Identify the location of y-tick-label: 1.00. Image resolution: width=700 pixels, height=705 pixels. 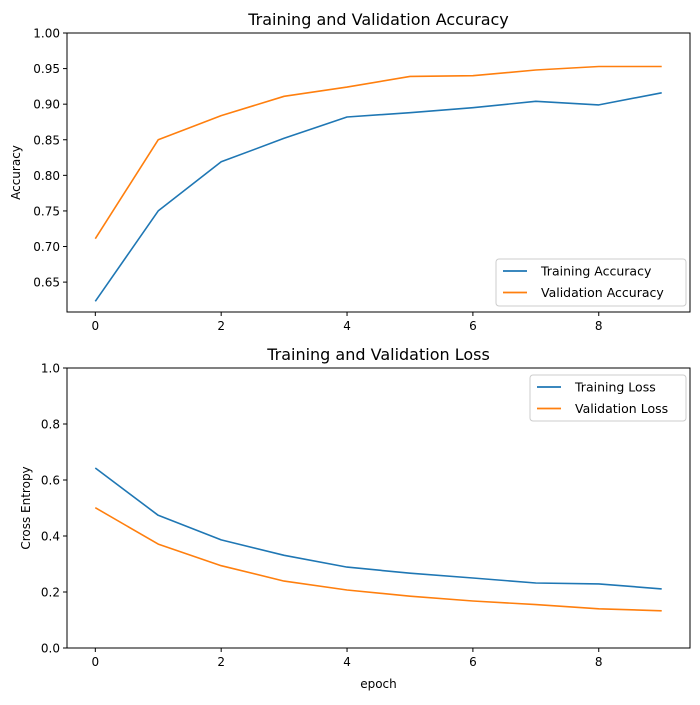
(46, 34).